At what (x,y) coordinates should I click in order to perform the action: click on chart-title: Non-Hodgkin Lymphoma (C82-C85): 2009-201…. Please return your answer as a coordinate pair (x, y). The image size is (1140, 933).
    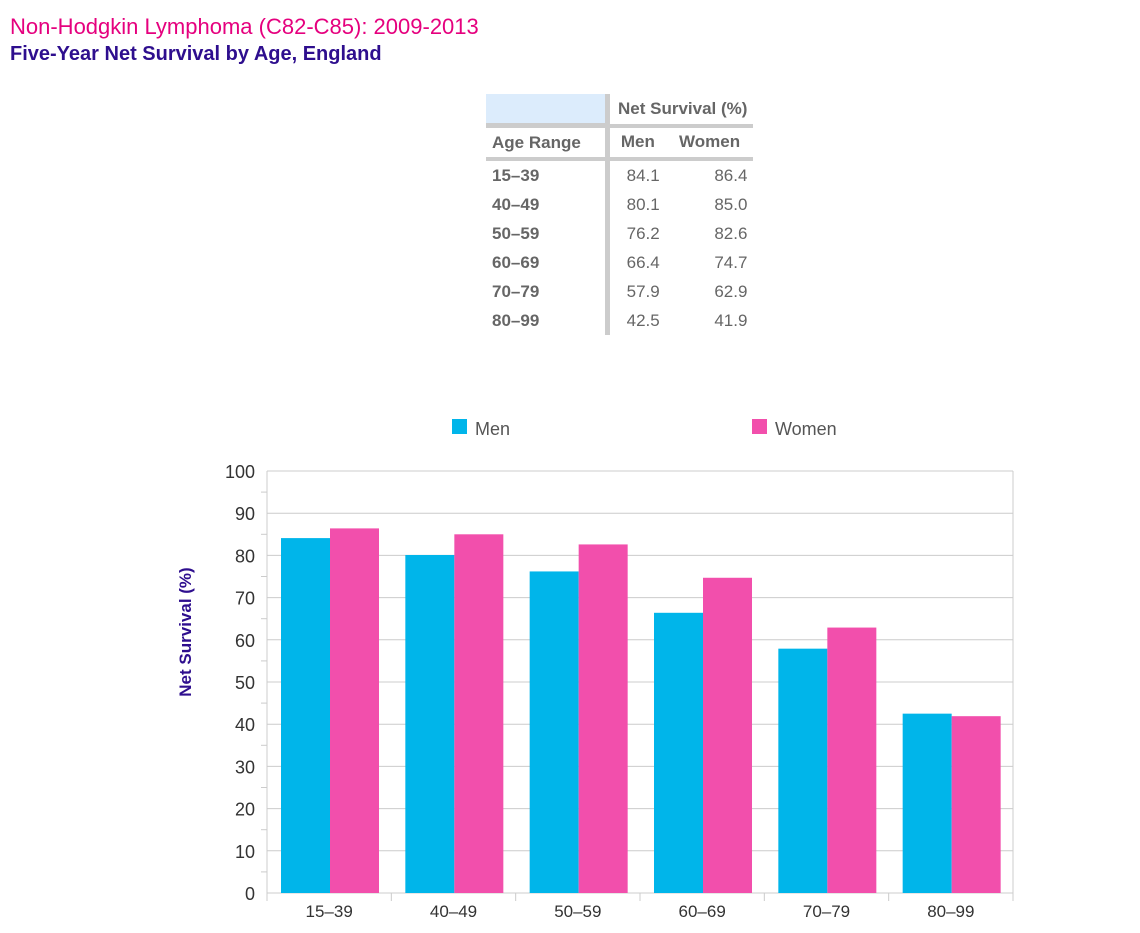
    Looking at the image, I should click on (244, 26).